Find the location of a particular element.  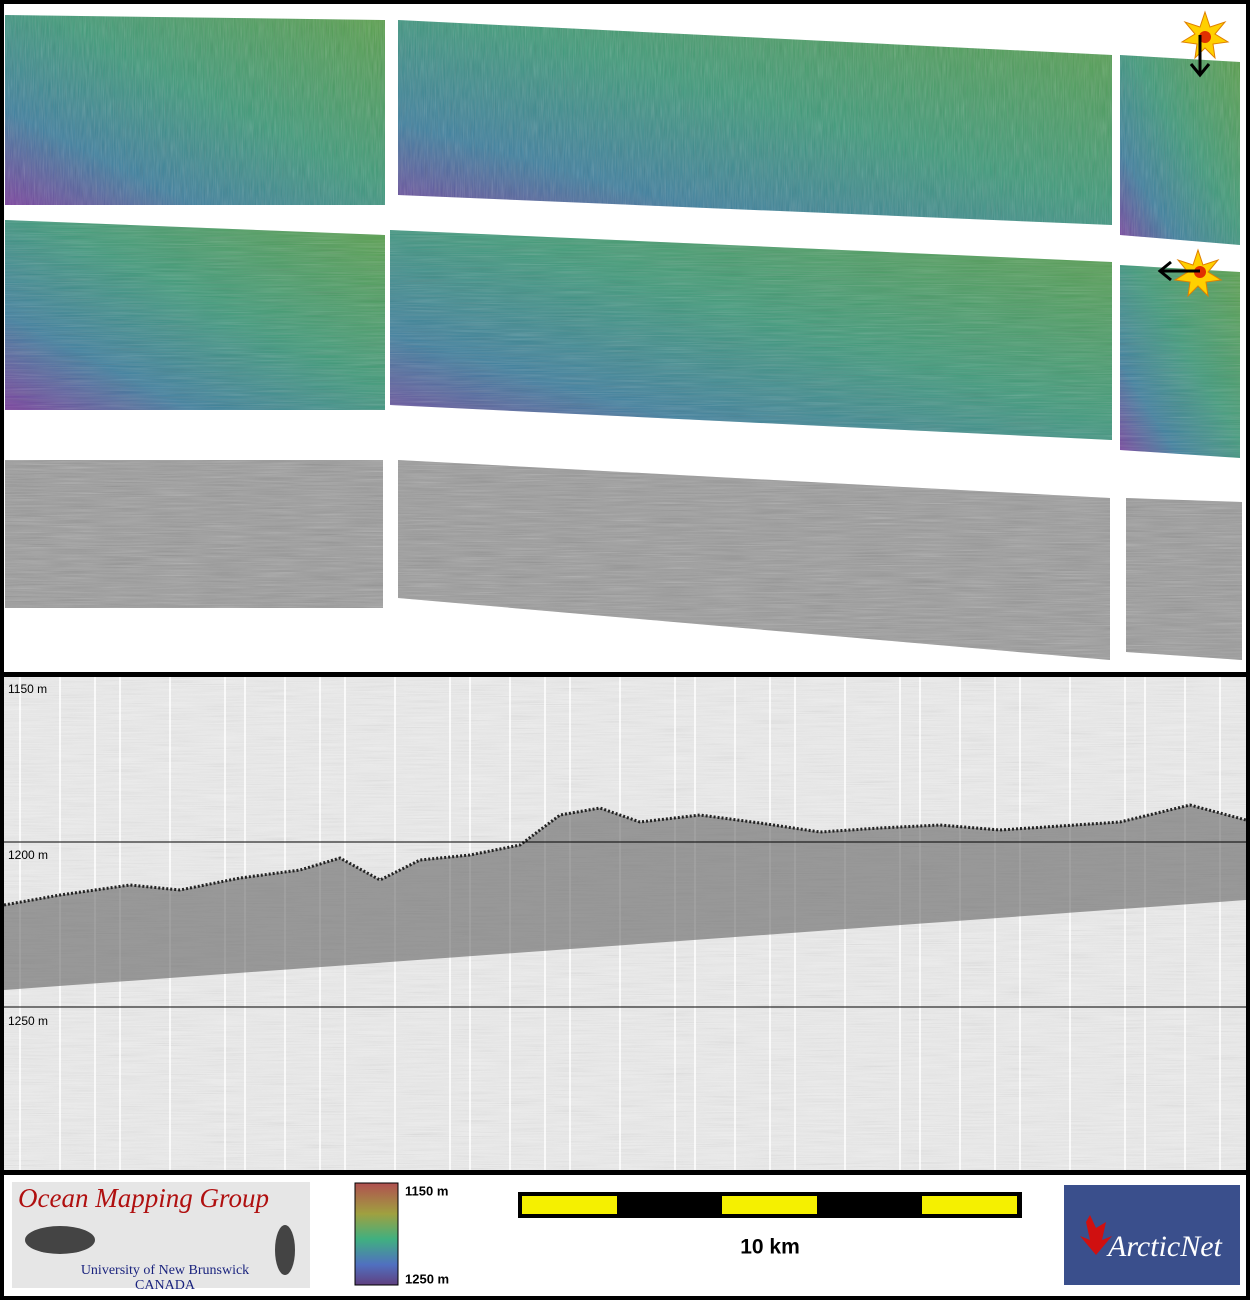

arcticnet-text: ArcticNet is located at coordinates (1164, 1246).